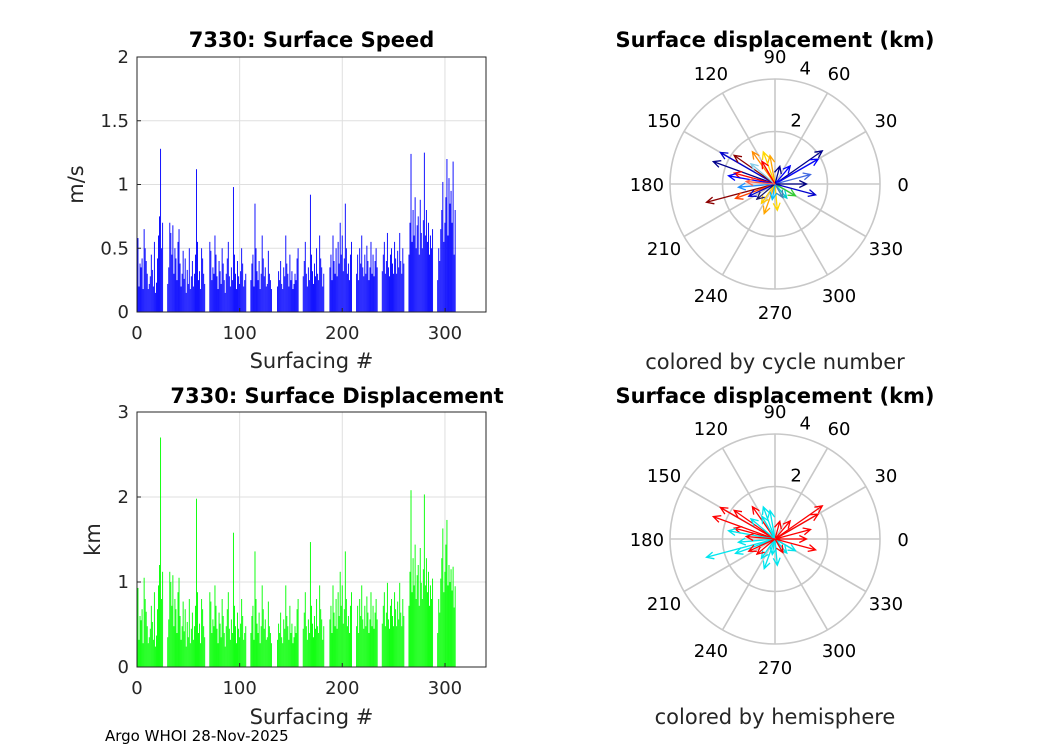  Describe the element at coordinates (711, 651) in the screenshot. I see `polar-hemisphere-angle-label: 240` at that location.